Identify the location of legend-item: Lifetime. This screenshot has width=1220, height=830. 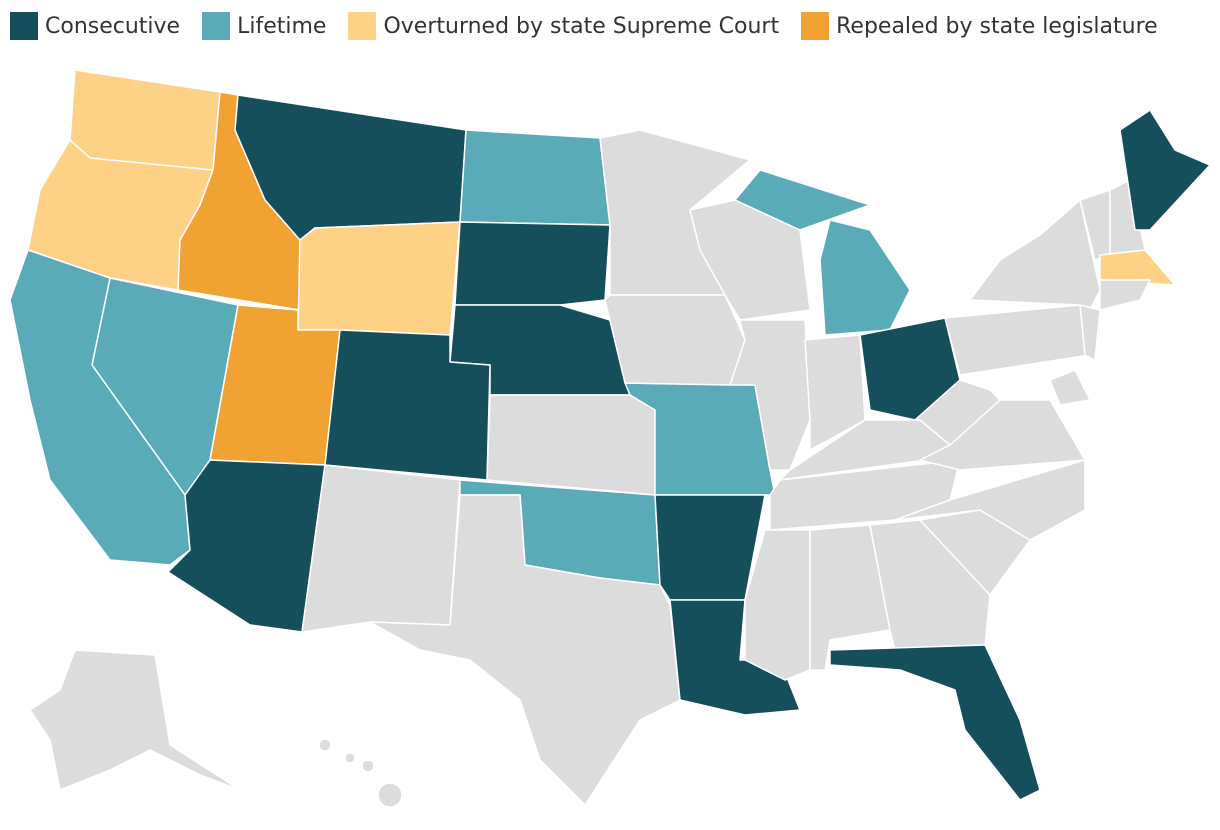
(264, 26).